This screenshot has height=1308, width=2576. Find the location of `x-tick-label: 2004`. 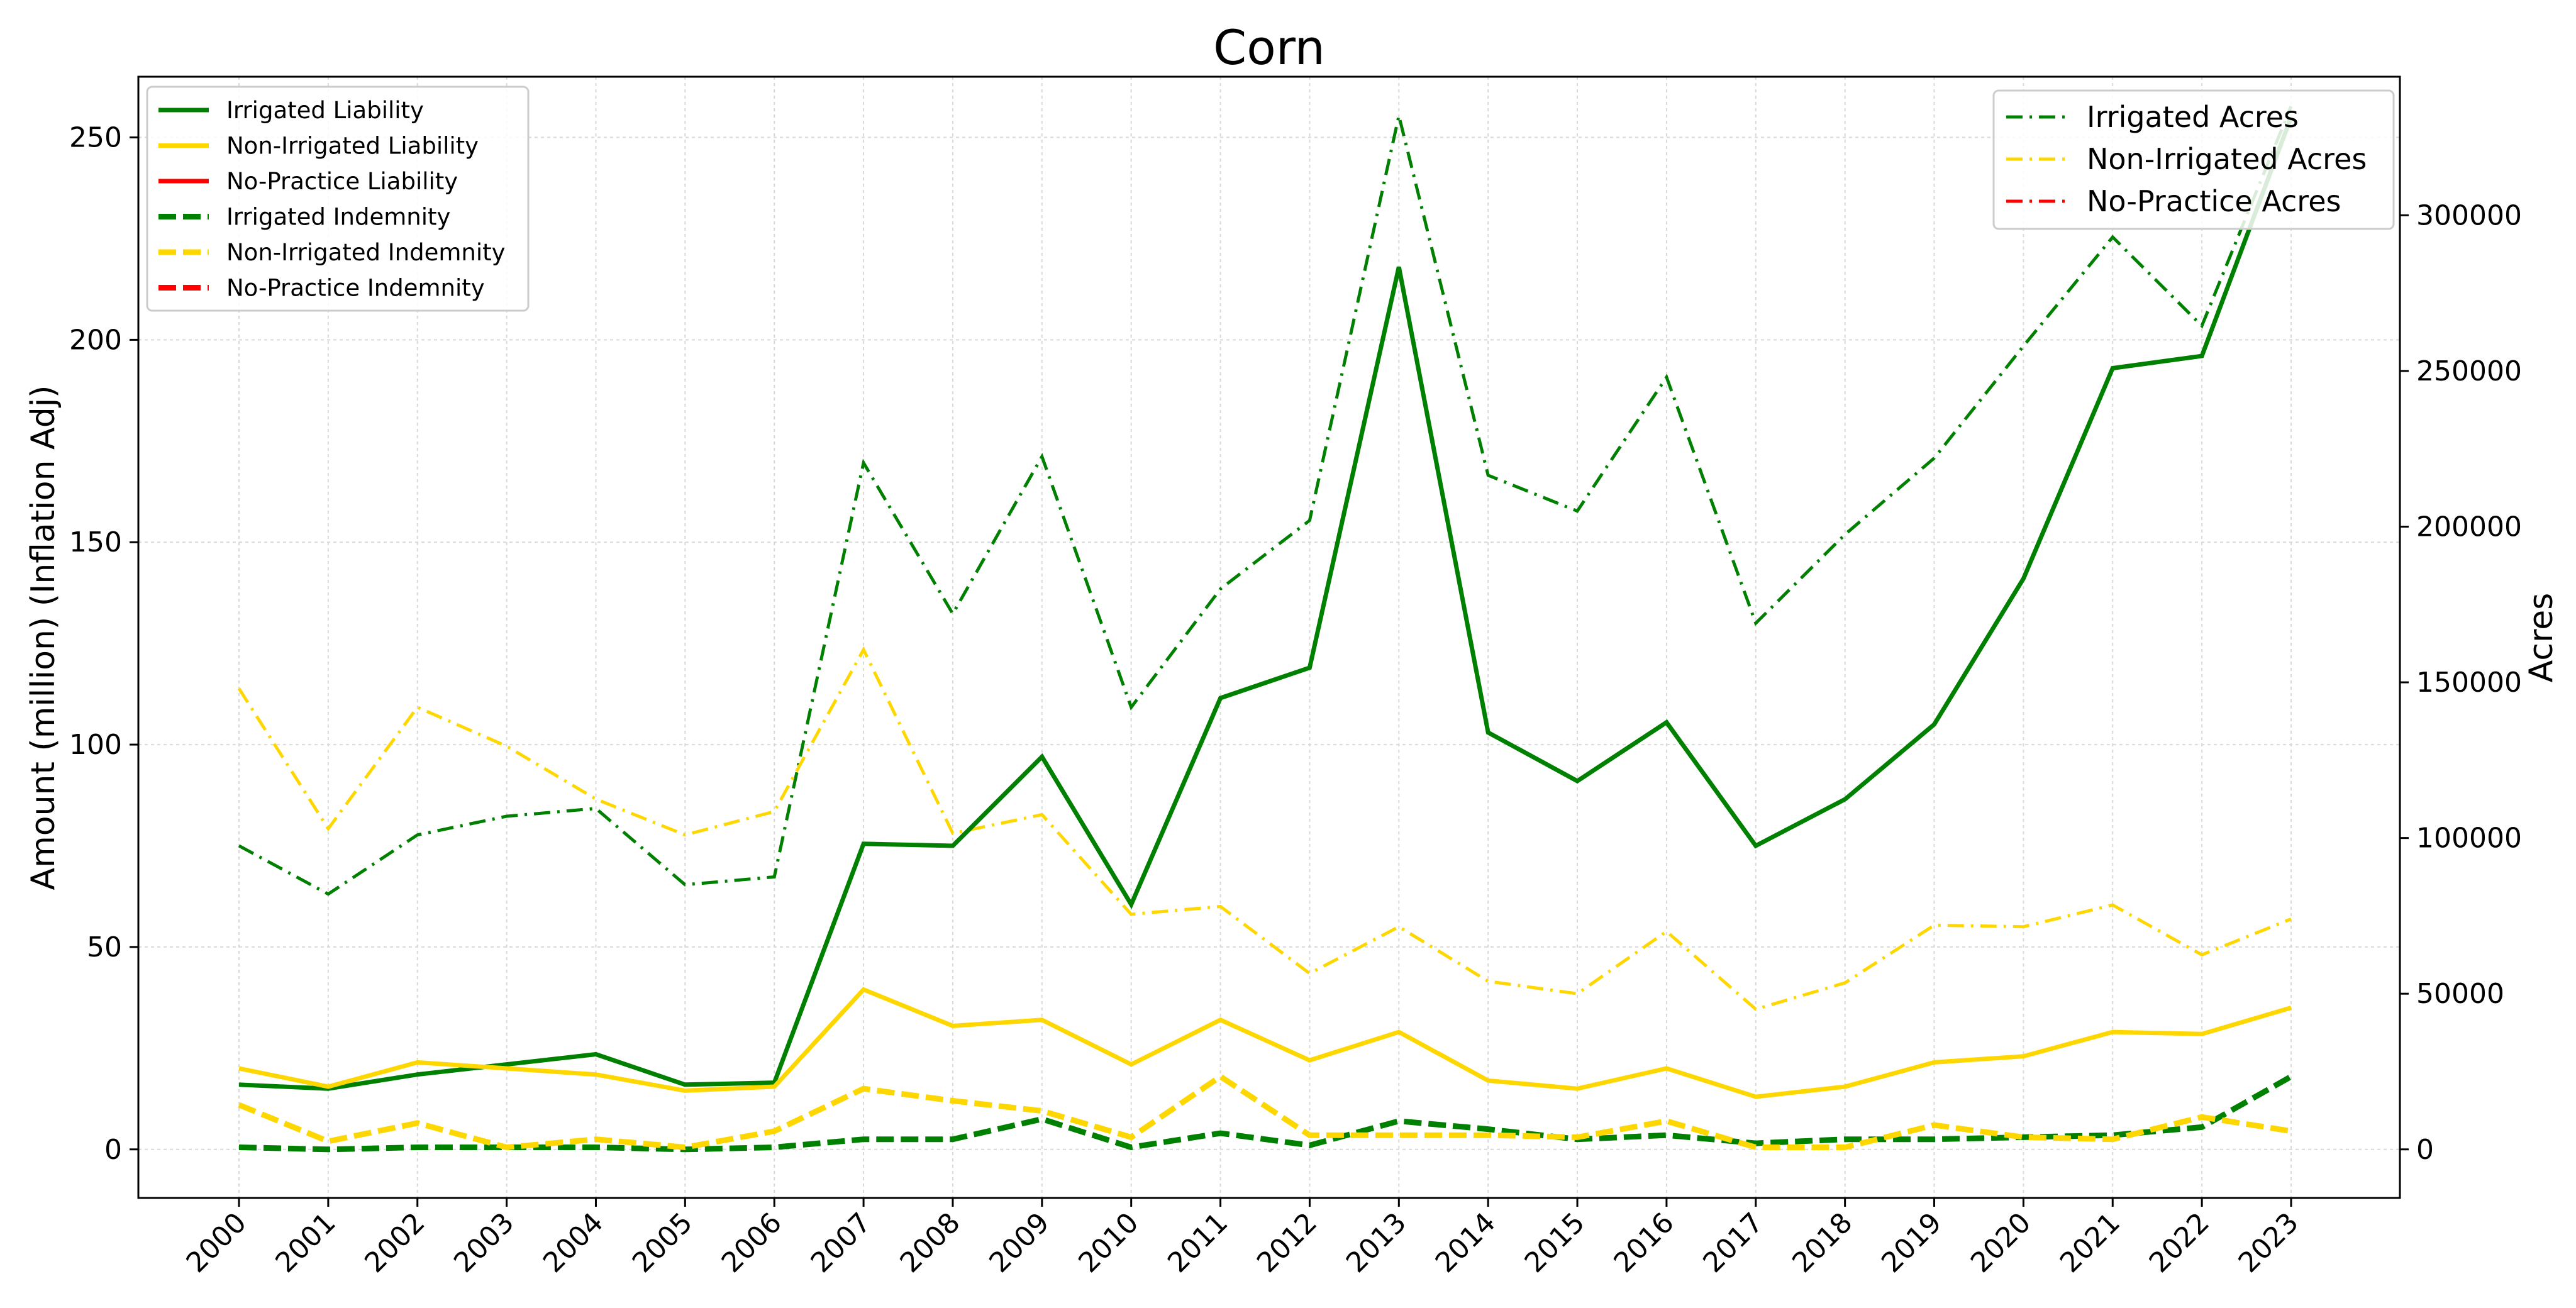

x-tick-label: 2004 is located at coordinates (573, 1243).